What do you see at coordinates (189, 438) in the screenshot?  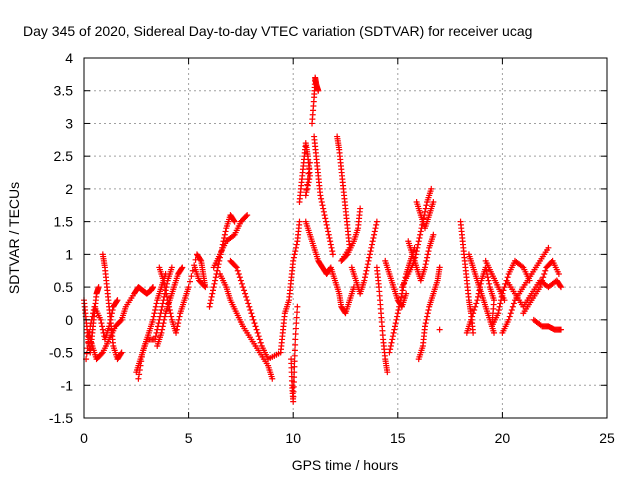 I see `x-tick-label: 5` at bounding box center [189, 438].